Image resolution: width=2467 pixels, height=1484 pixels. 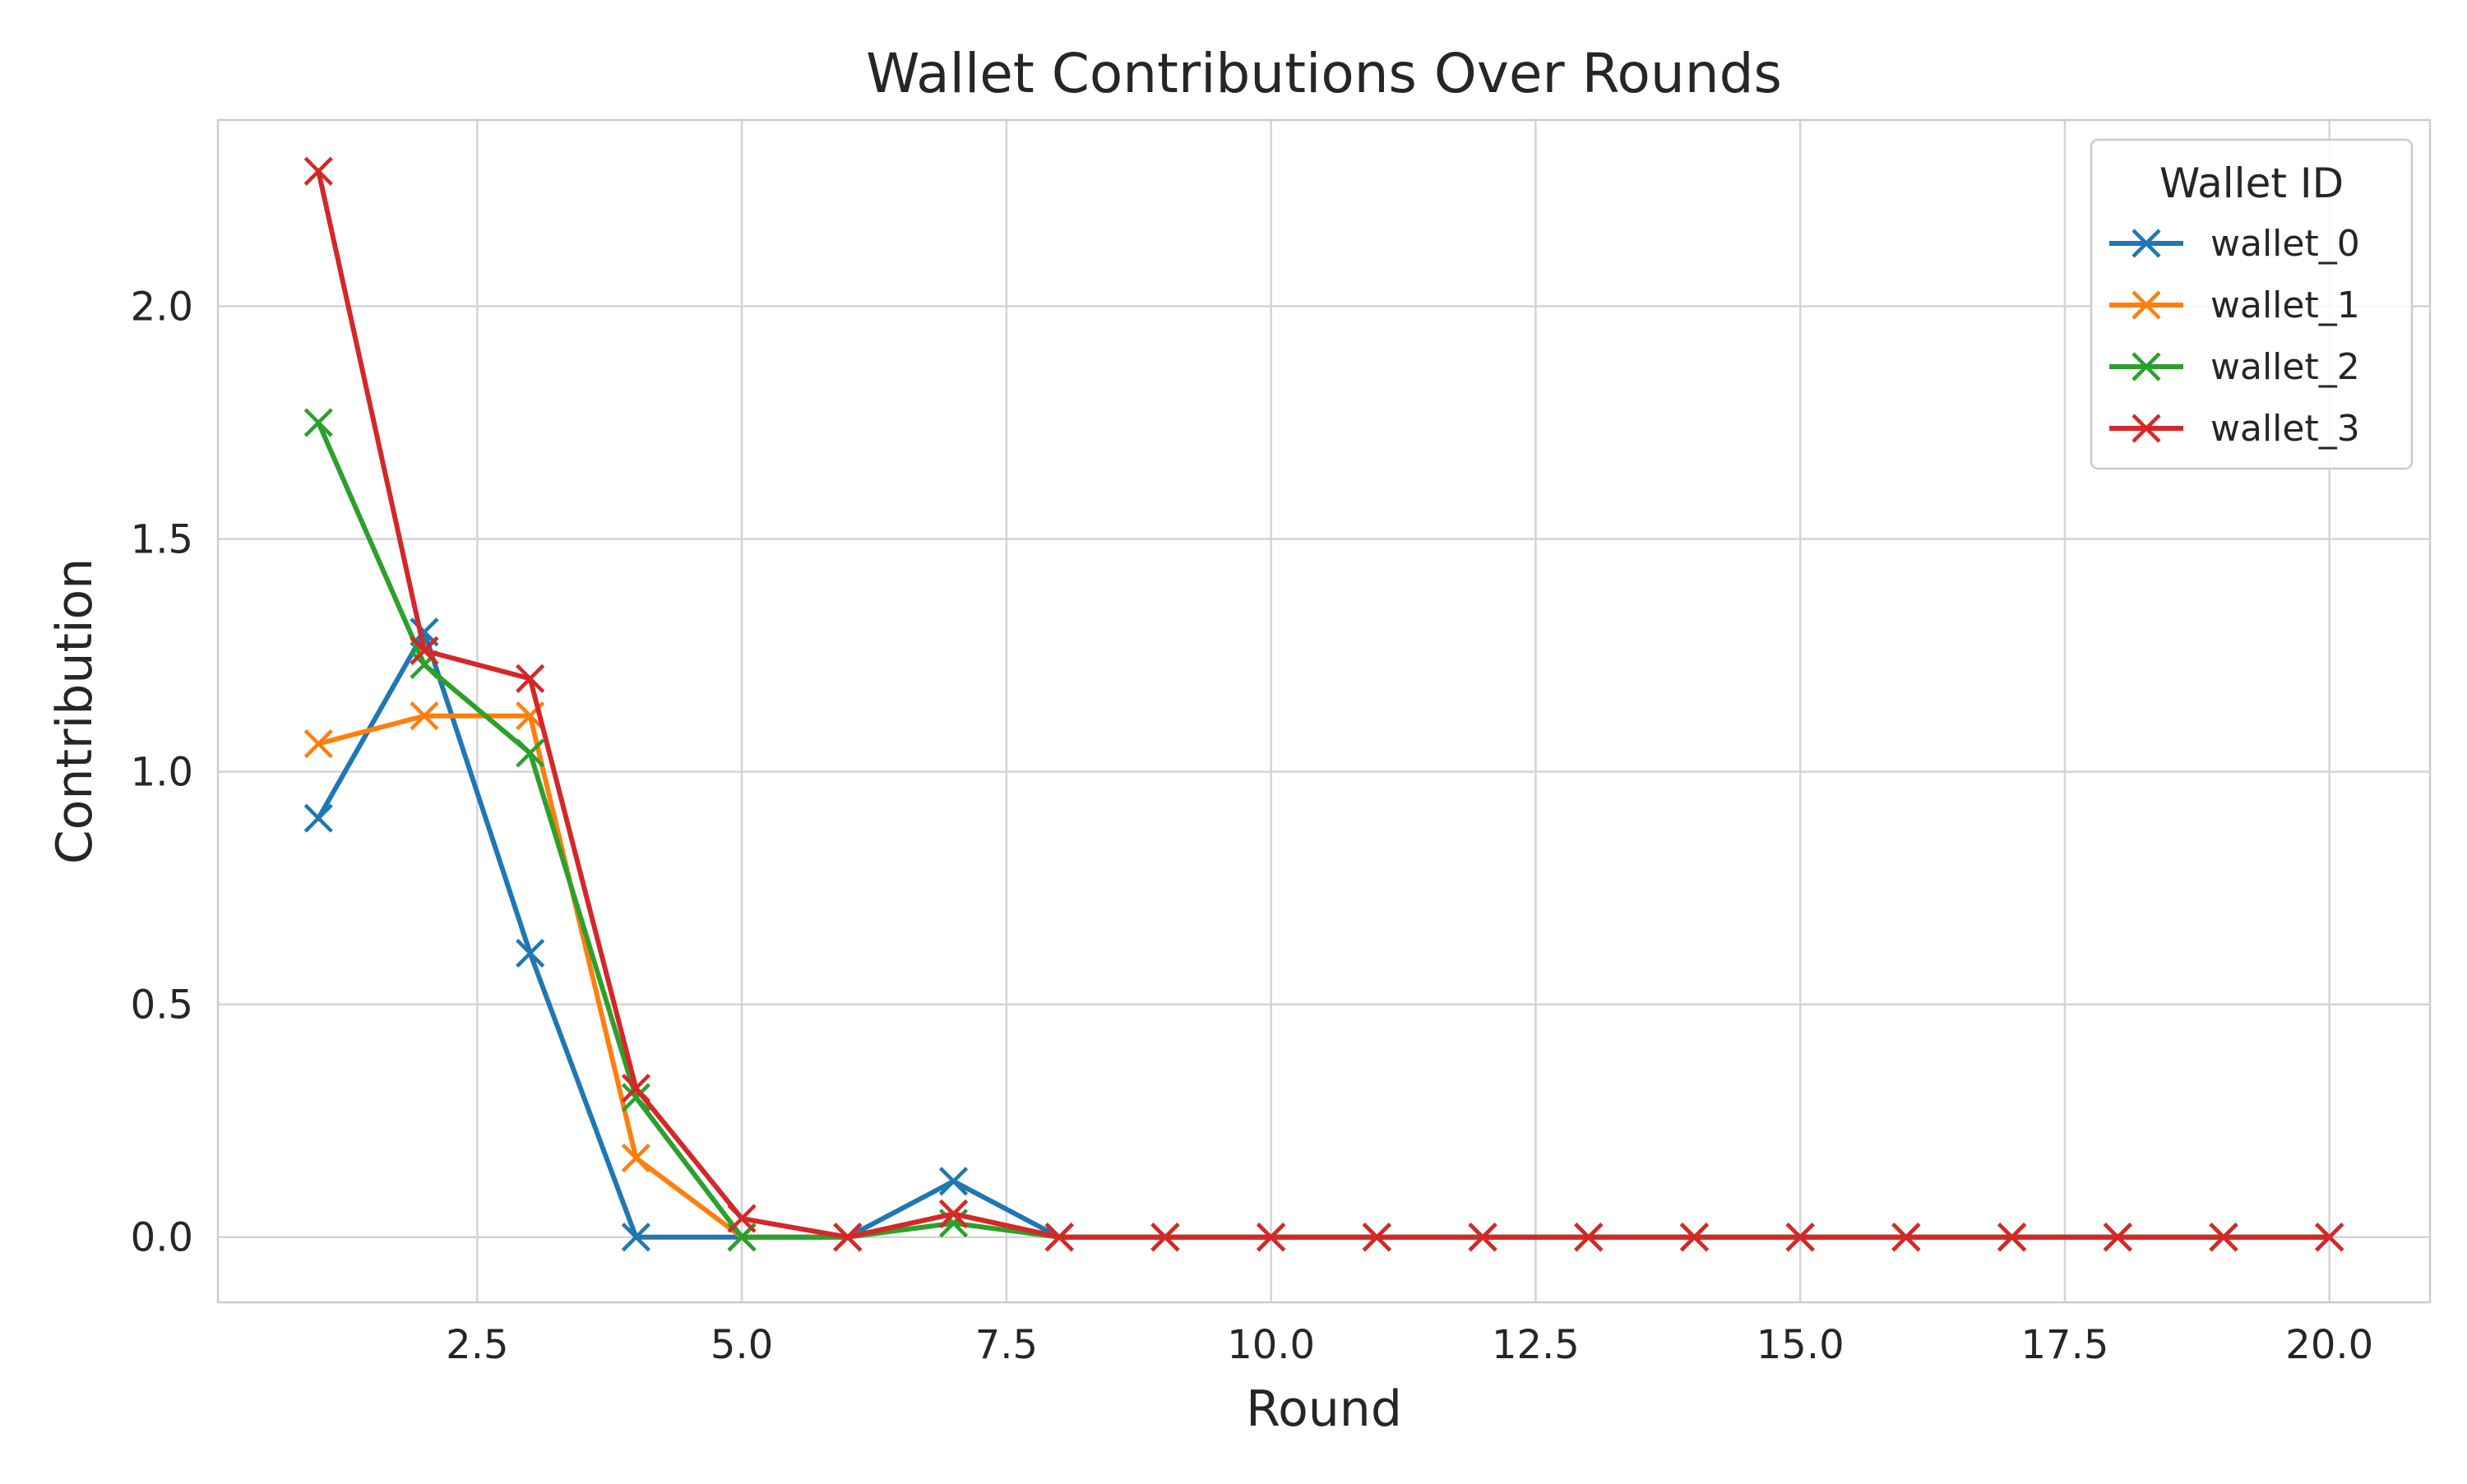 I want to click on x-tick-label: 17.5, so click(x=2065, y=1345).